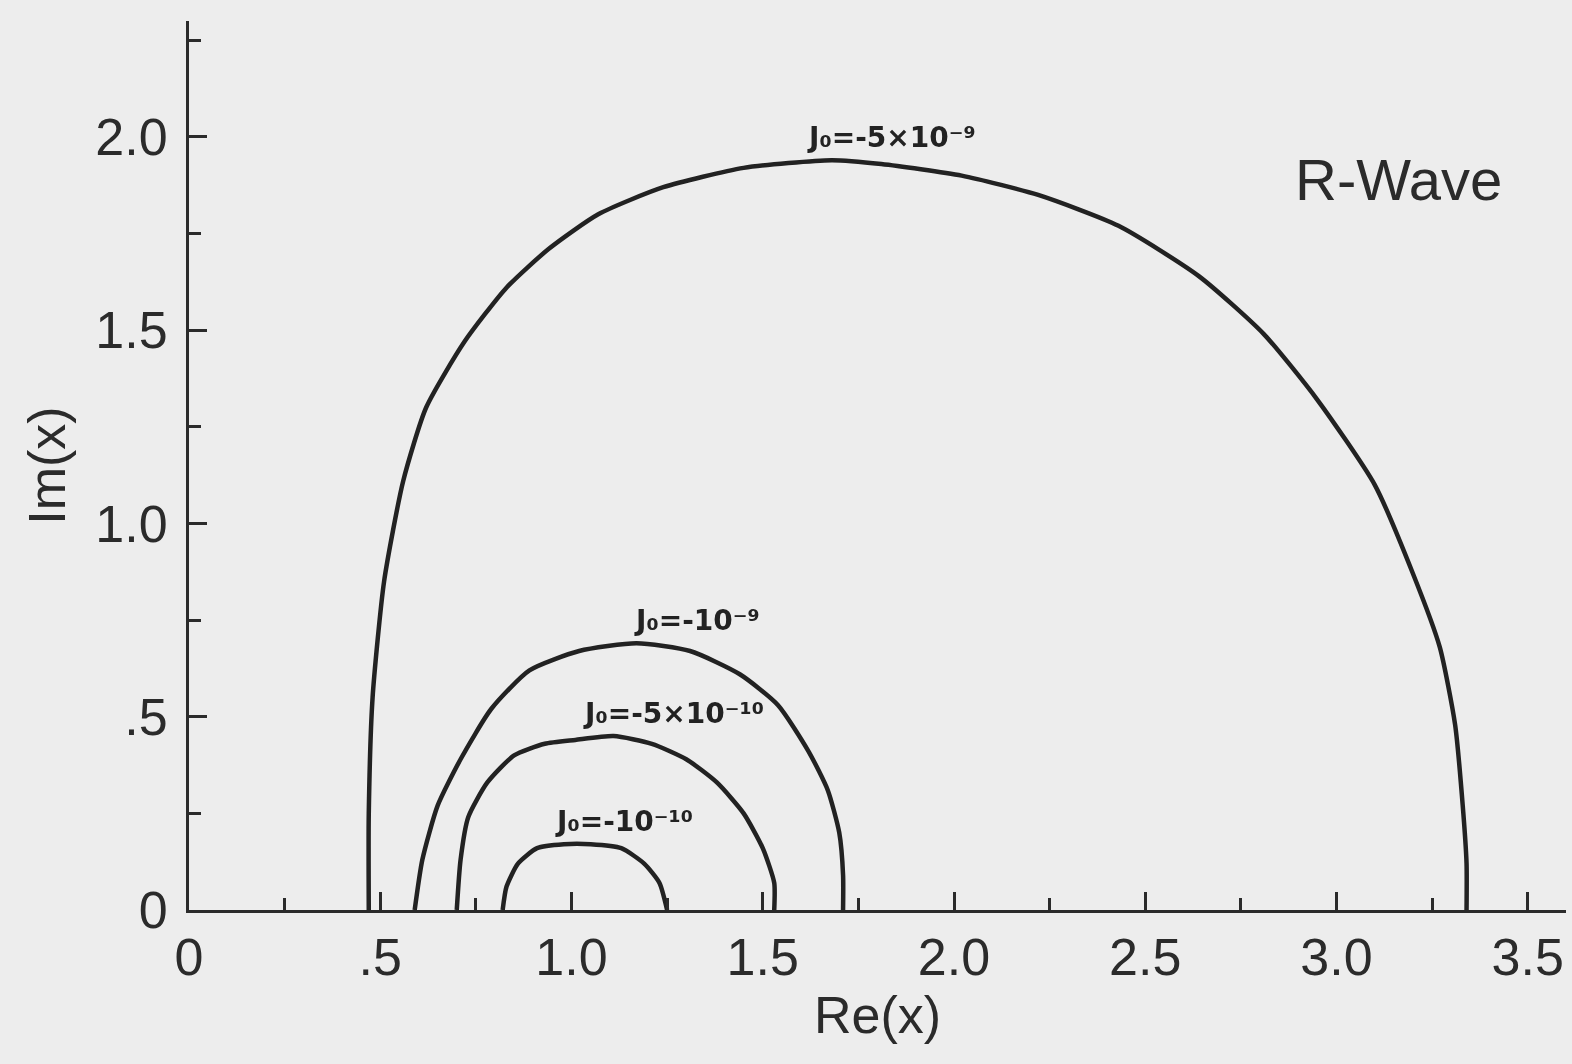 This screenshot has width=1572, height=1064. Describe the element at coordinates (153, 910) in the screenshot. I see `y-tick-label: 0` at that location.